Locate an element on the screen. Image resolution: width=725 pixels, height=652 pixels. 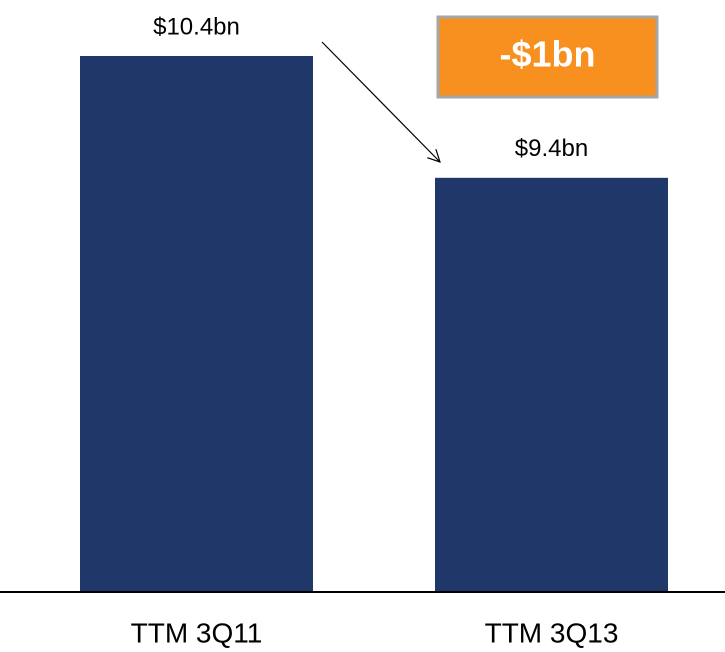
value-label: $9.4bn is located at coordinates (551, 148).